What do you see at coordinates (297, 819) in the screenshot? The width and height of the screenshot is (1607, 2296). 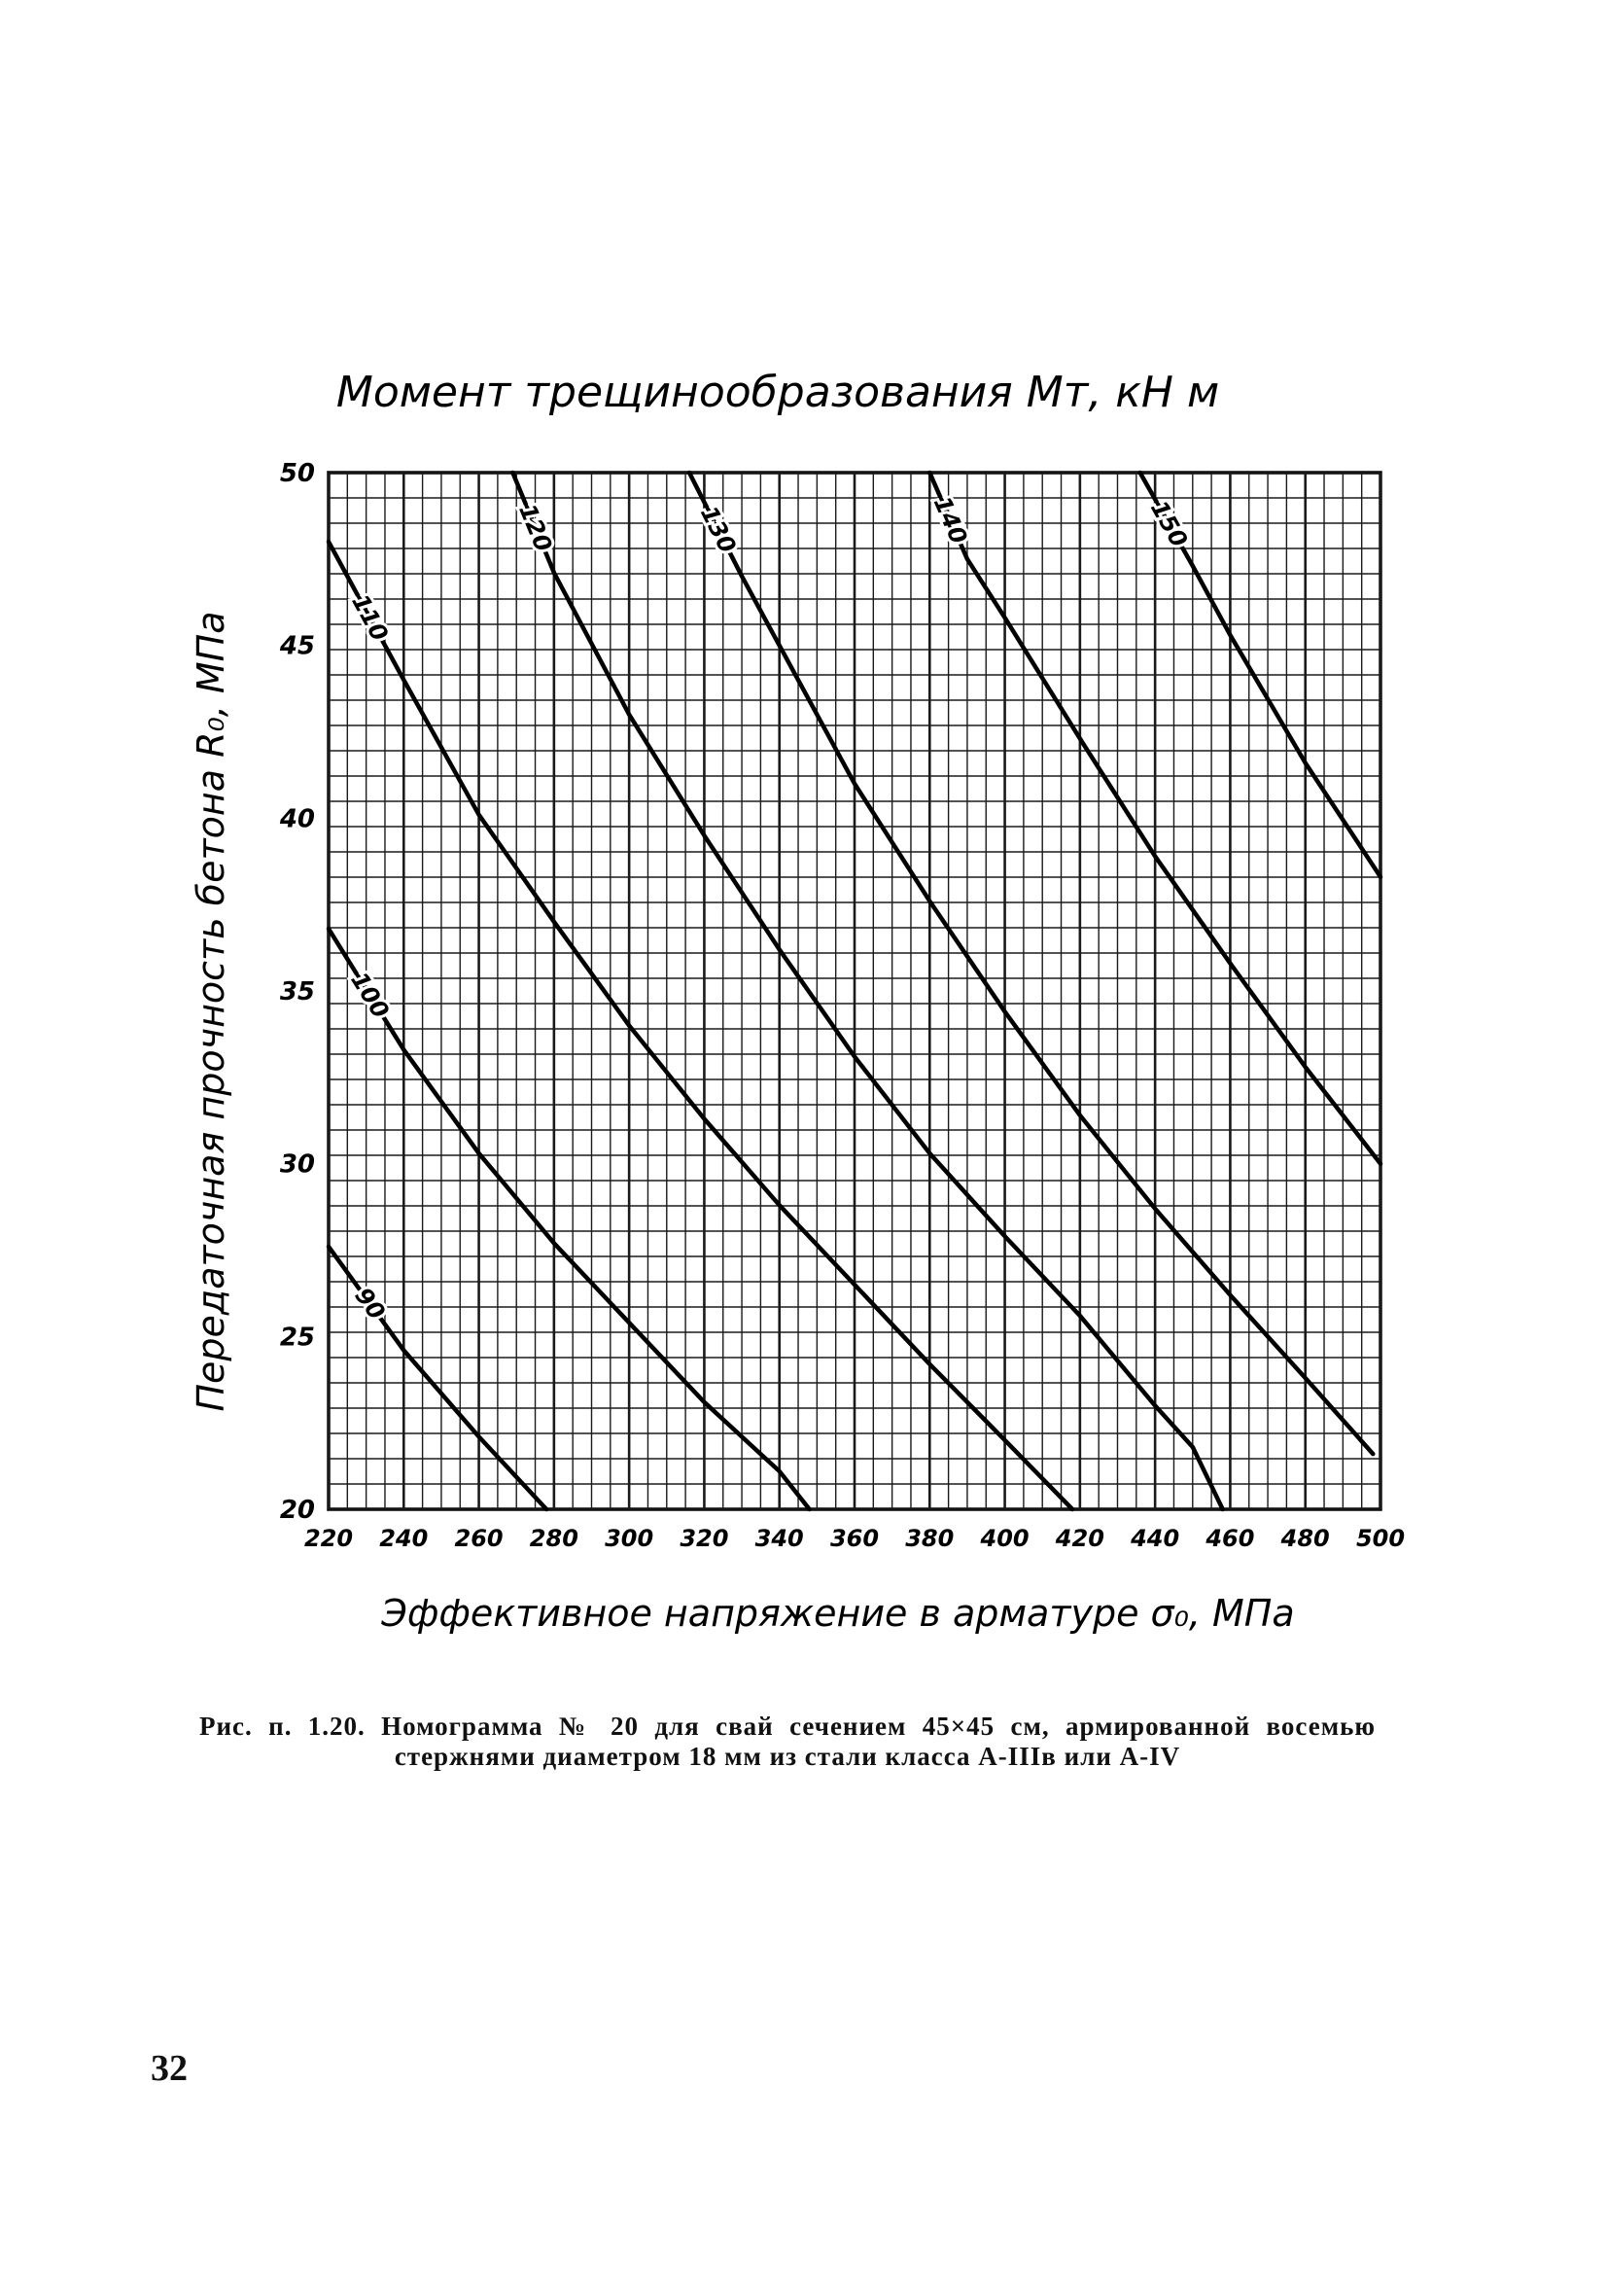 I see `y-tick-label: 40` at bounding box center [297, 819].